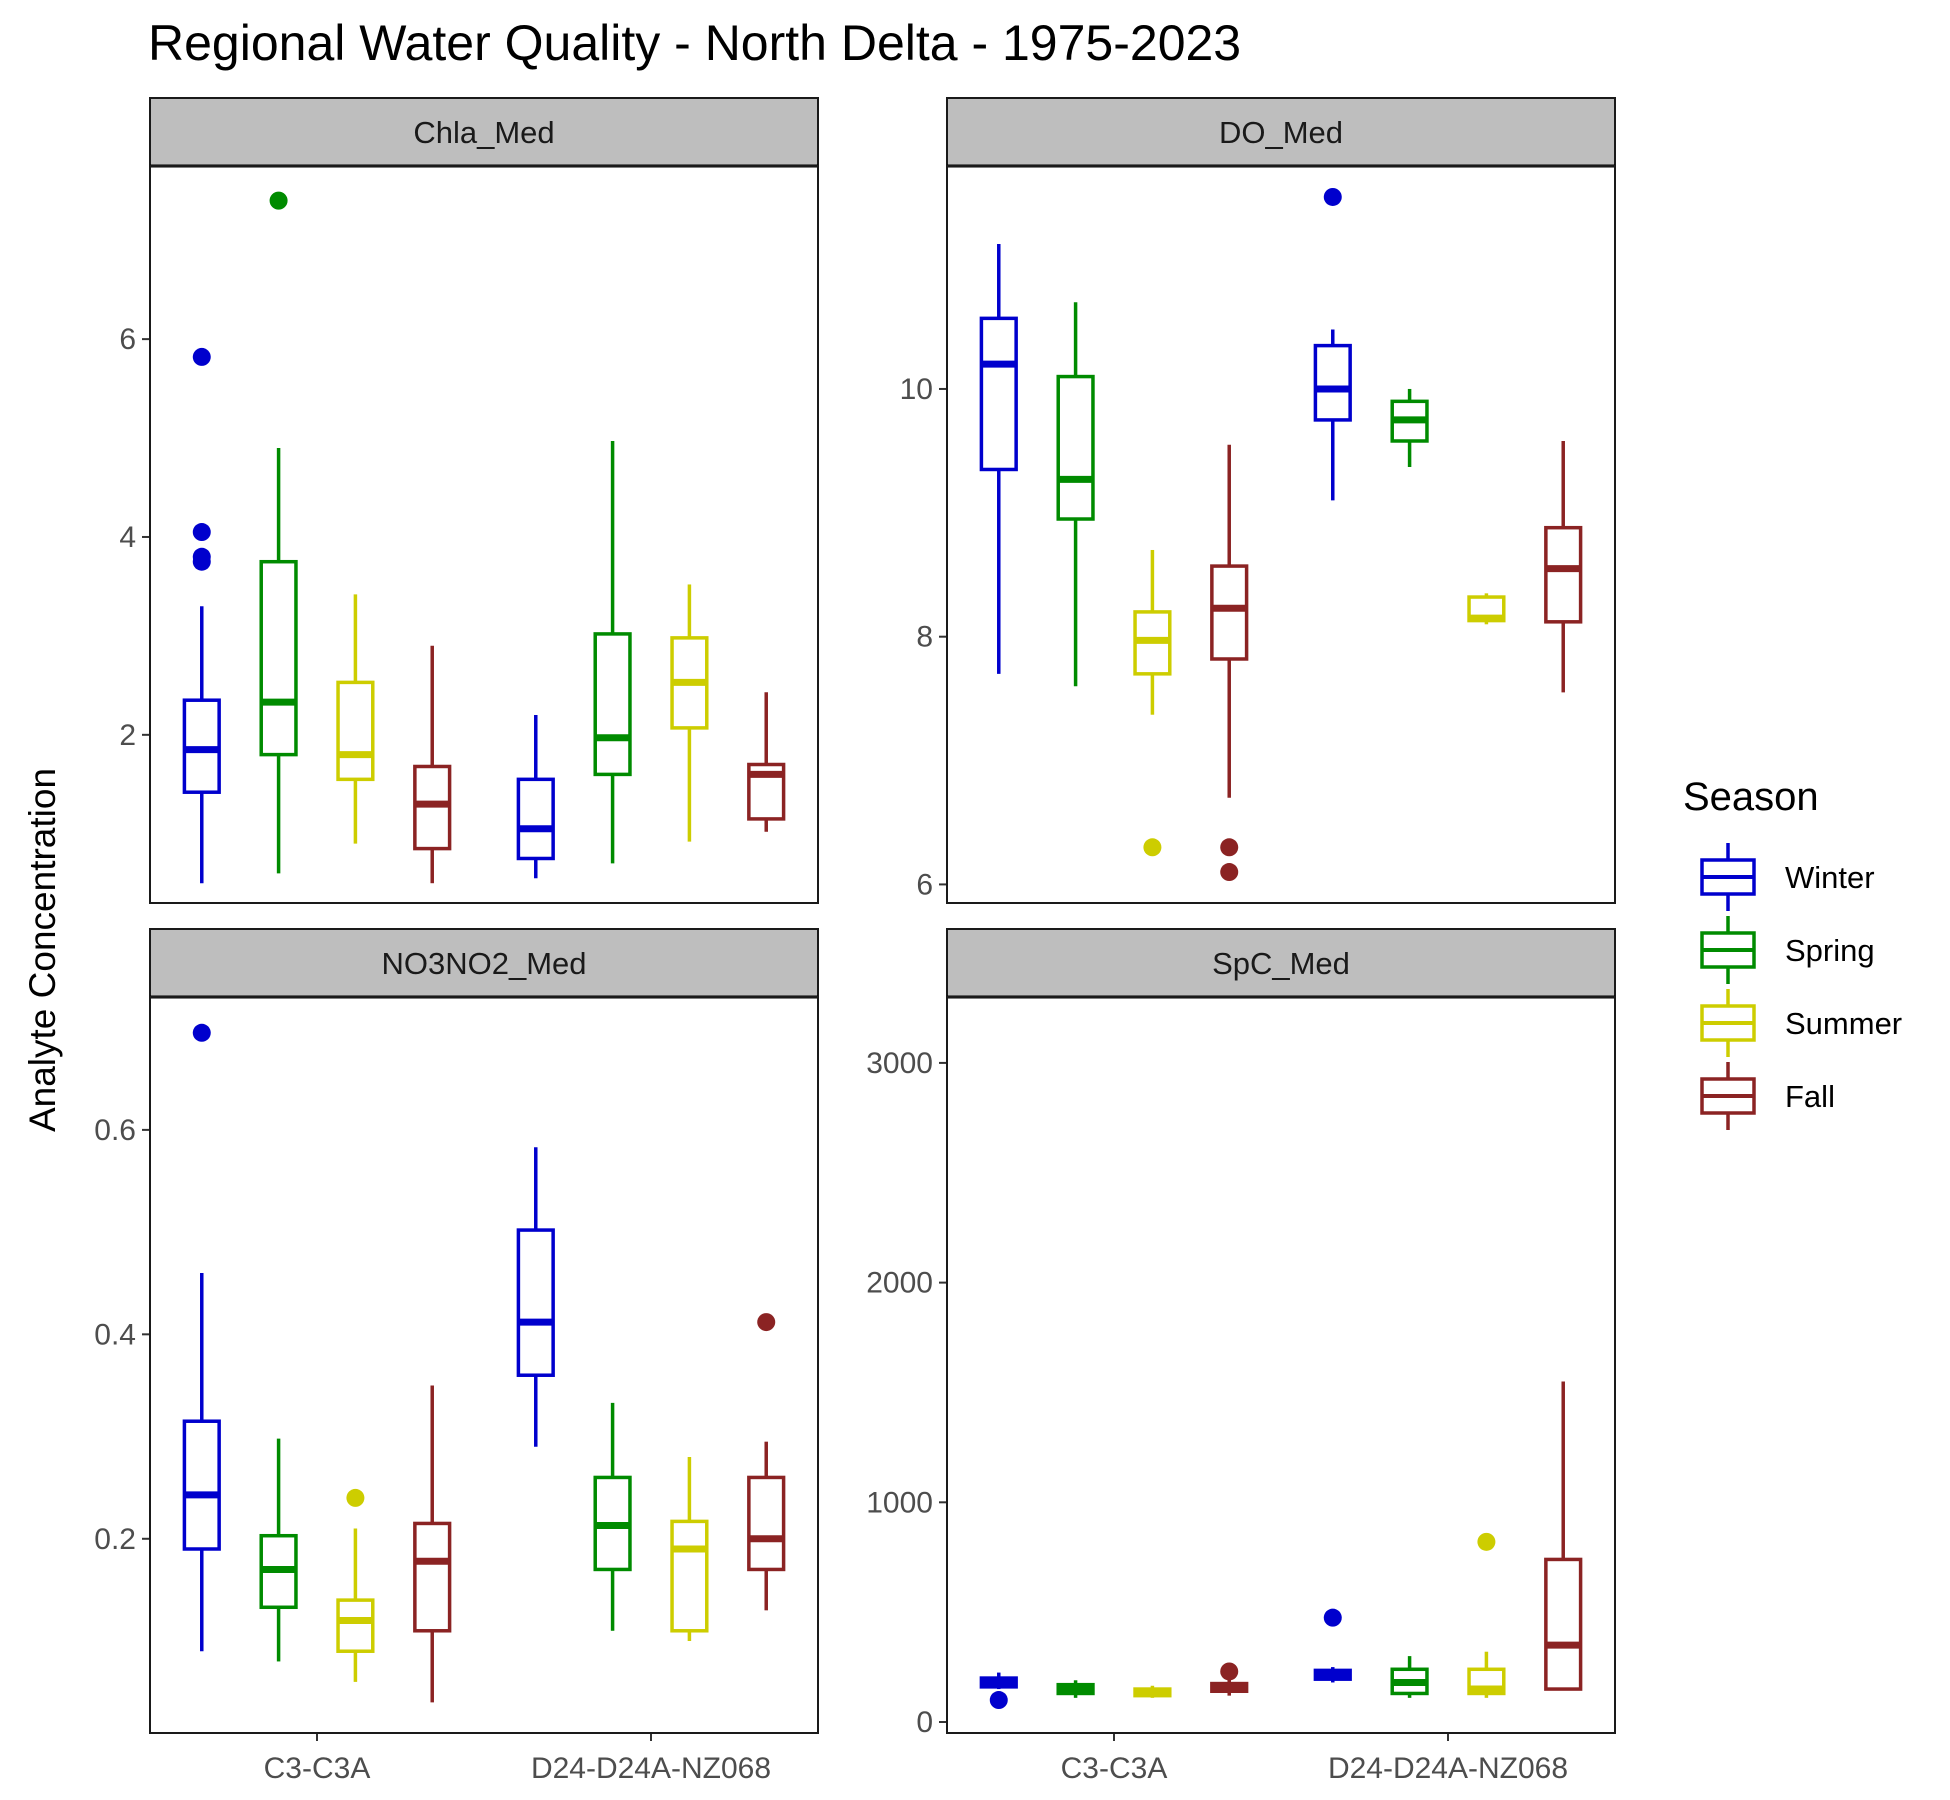  Describe the element at coordinates (899, 1063) in the screenshot. I see `y-tick-label: 3000` at that location.